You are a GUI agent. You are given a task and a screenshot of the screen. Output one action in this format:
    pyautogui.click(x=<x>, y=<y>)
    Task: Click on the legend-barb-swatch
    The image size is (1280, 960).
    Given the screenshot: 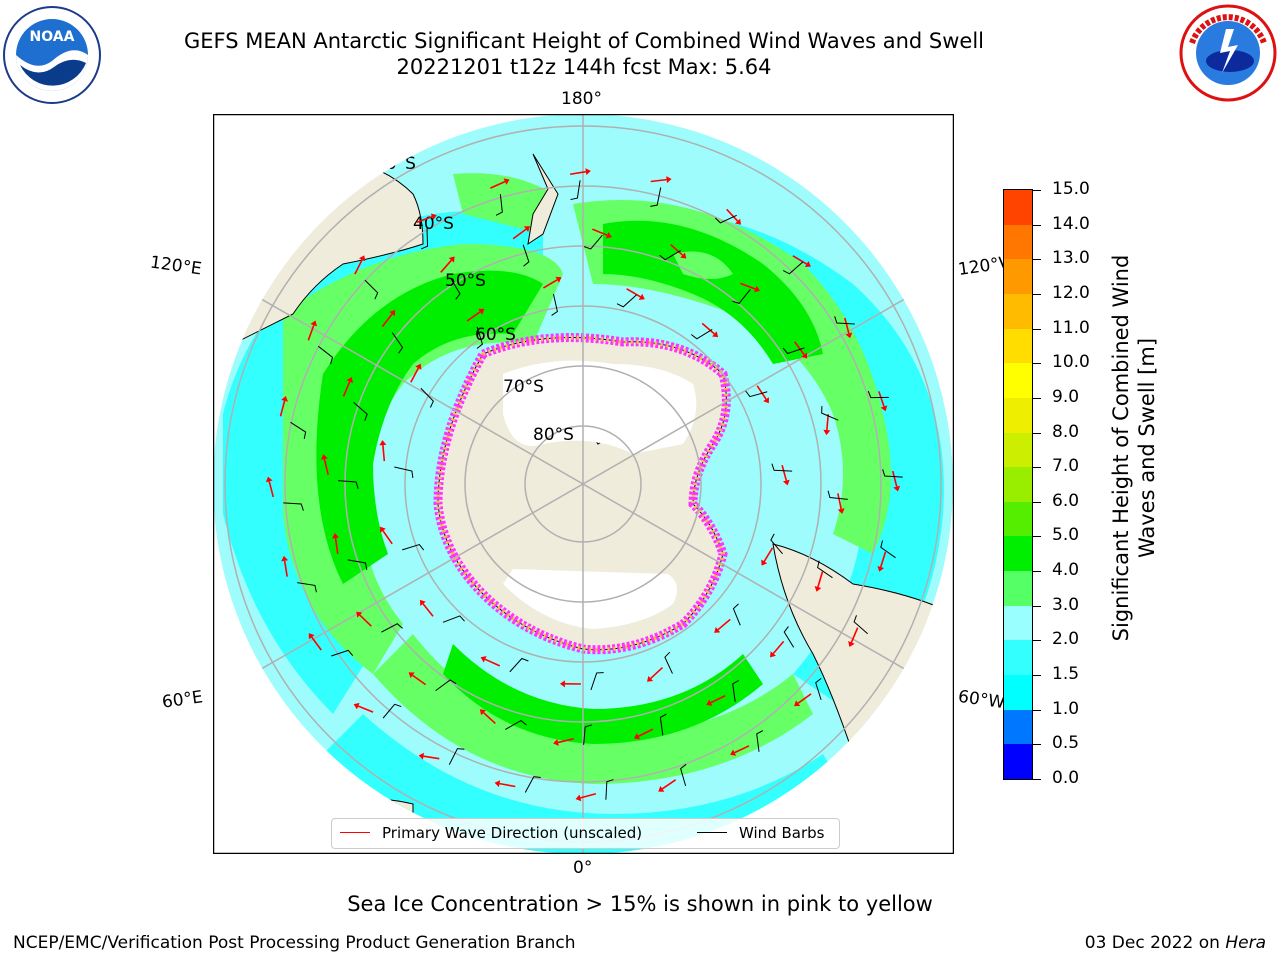 What is the action you would take?
    pyautogui.click(x=712, y=832)
    